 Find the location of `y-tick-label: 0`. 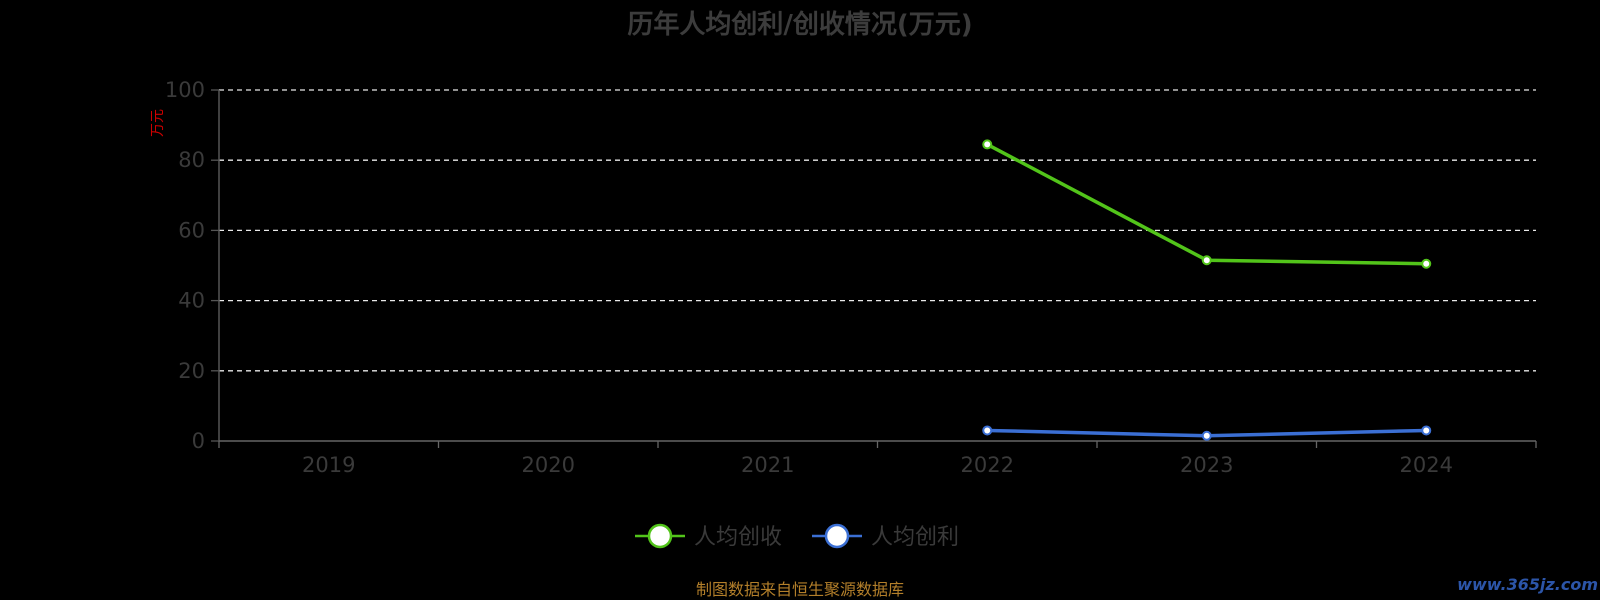

y-tick-label: 0 is located at coordinates (198, 441).